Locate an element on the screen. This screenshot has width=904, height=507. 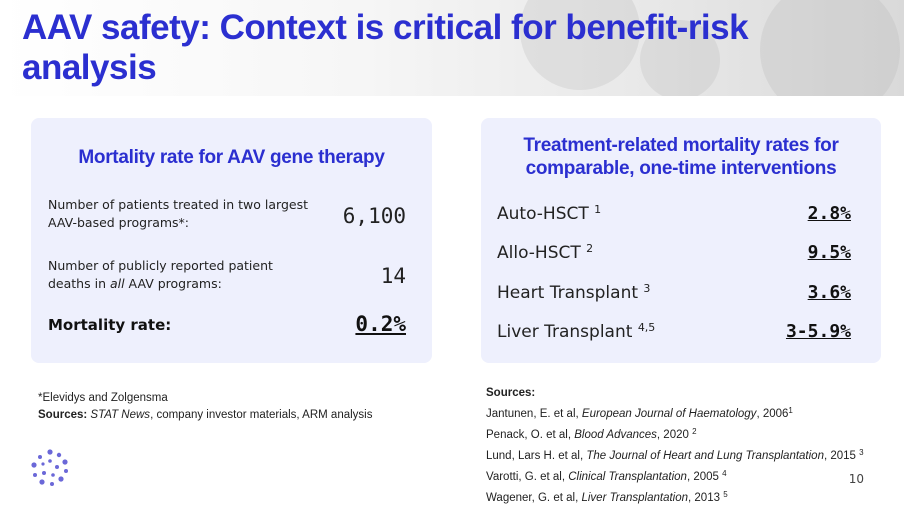
citation-authors: Lund, Lars H. et al, is located at coordinates (536, 456).